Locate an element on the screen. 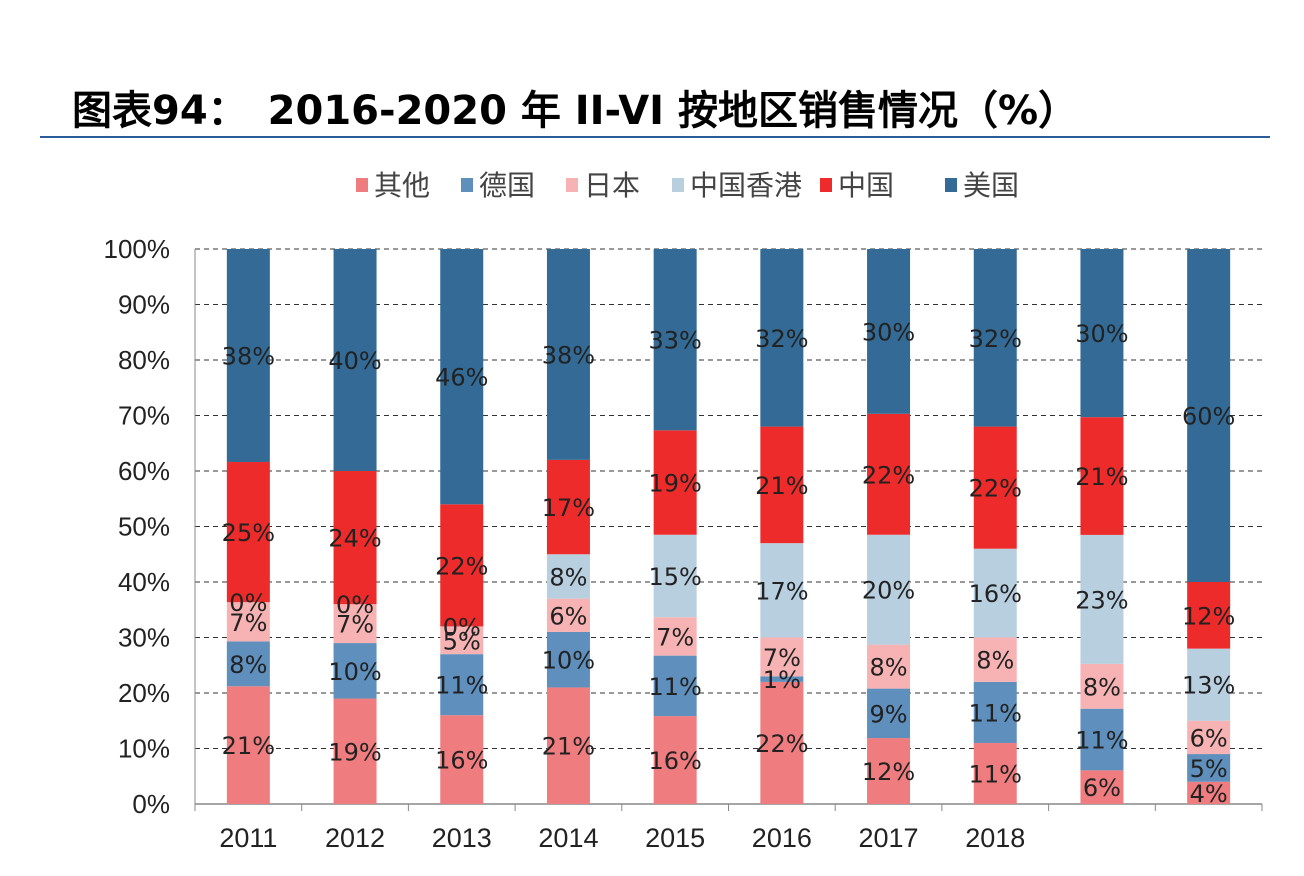  watermark: 头条 @ 电子发烧友 mob.eet-china.com is located at coordinates (1169, 827).